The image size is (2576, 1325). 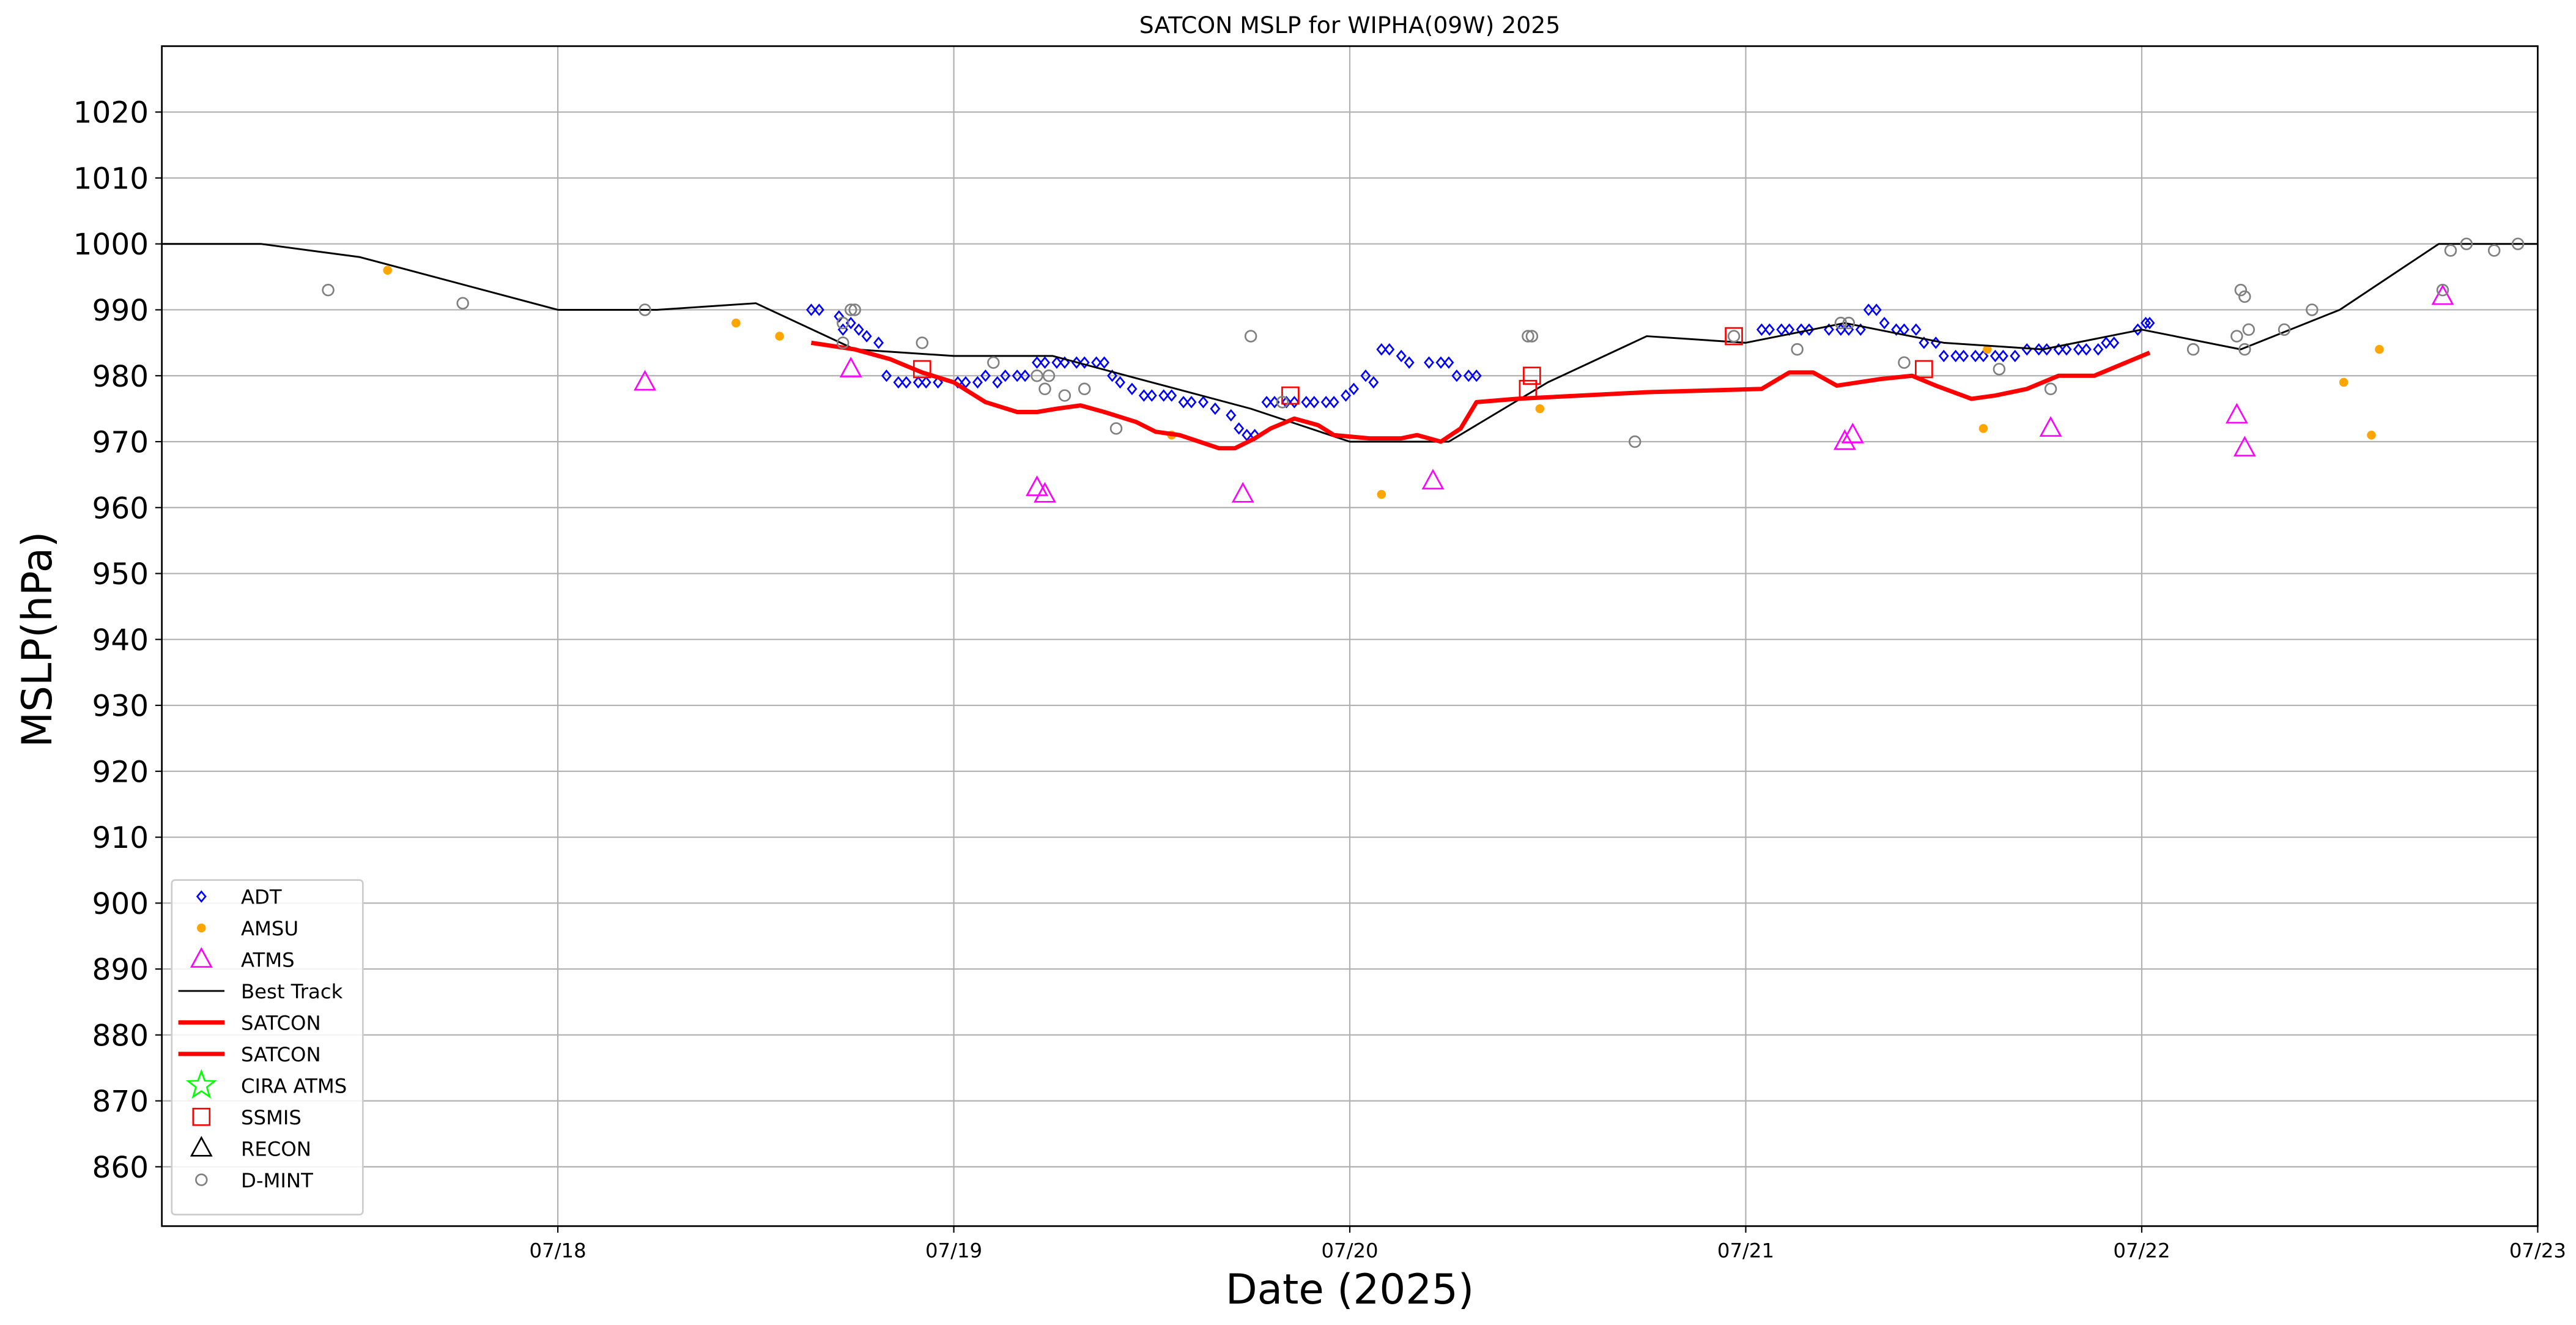 I want to click on legend-label: SATCON, so click(x=281, y=1054).